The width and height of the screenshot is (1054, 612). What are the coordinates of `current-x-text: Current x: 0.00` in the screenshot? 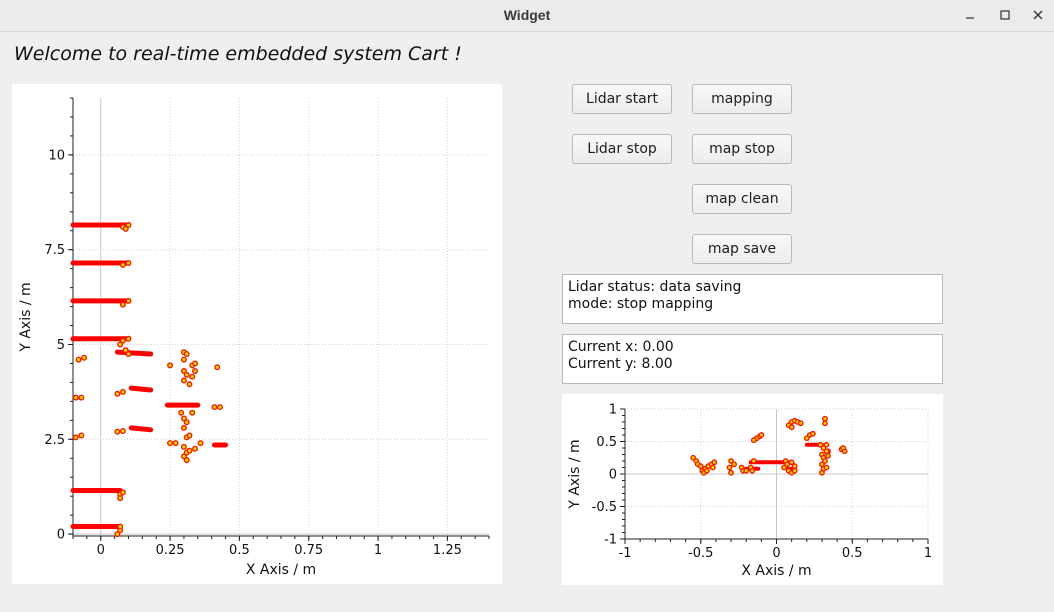 It's located at (621, 347).